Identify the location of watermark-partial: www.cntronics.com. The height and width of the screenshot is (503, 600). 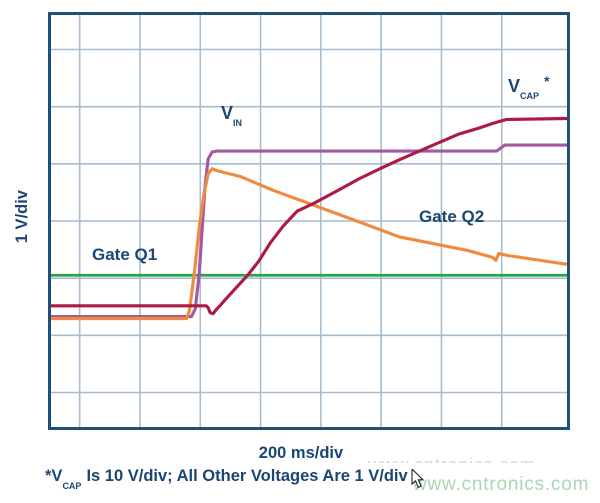
(482, 459).